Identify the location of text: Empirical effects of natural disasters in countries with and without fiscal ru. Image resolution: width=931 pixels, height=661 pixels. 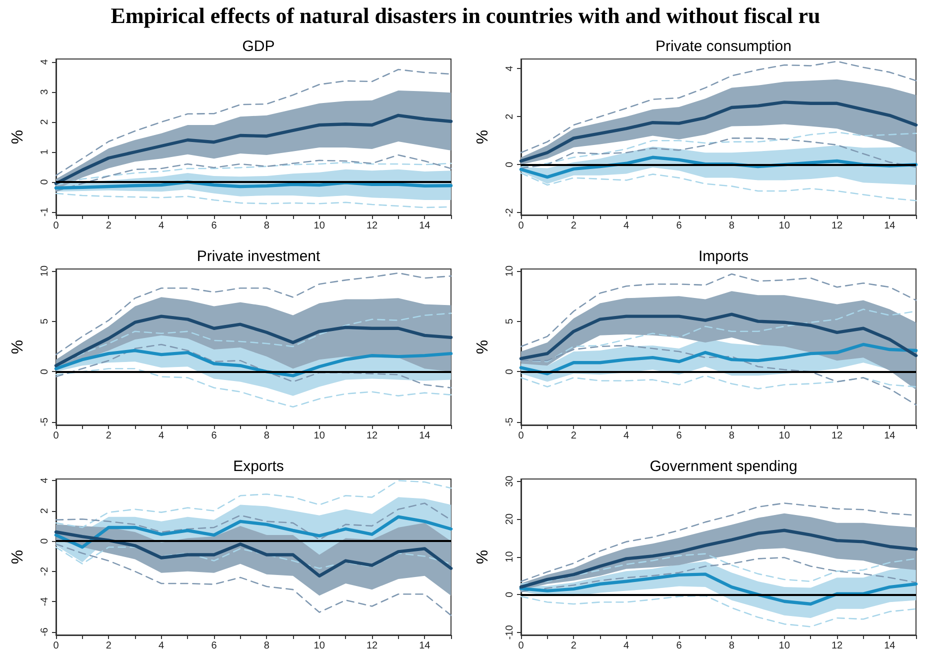
(465, 16).